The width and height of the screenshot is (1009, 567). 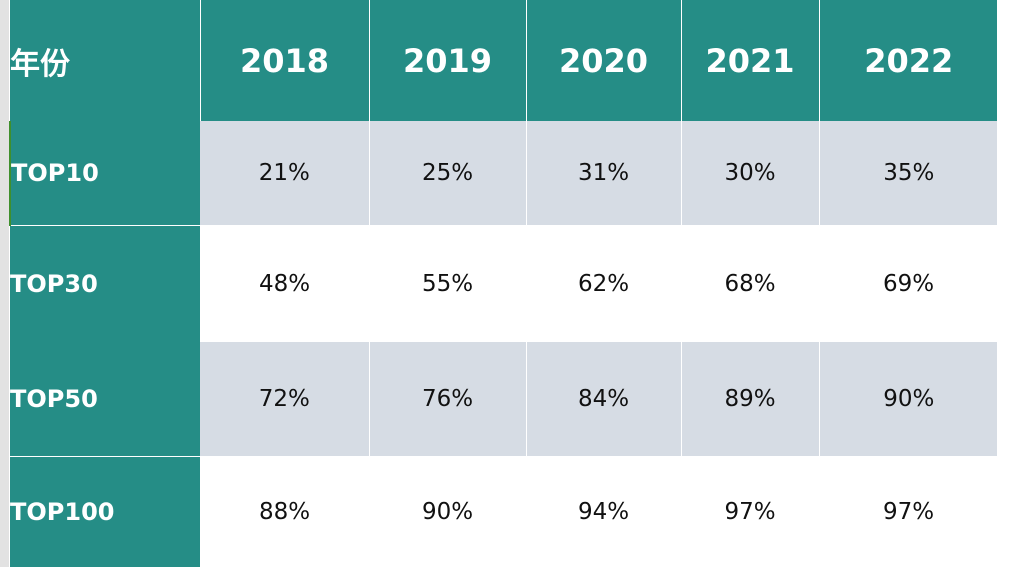 What do you see at coordinates (285, 60) in the screenshot?
I see `column-header-2018: 2018` at bounding box center [285, 60].